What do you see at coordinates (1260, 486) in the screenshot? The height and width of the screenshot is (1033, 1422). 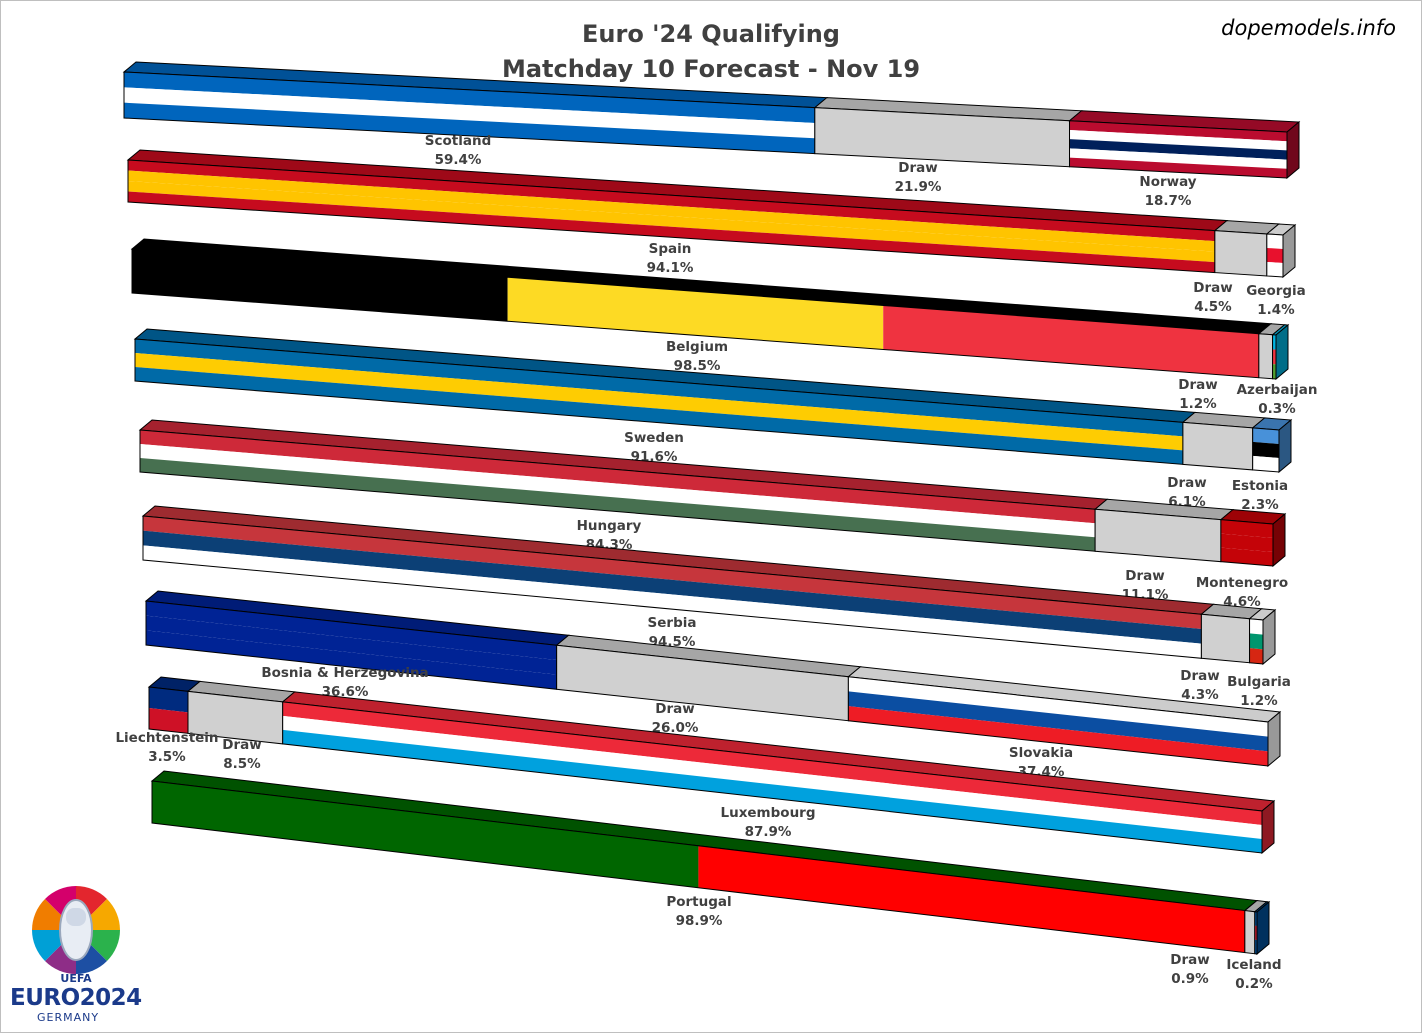 I see `label-away-name: Estonia` at bounding box center [1260, 486].